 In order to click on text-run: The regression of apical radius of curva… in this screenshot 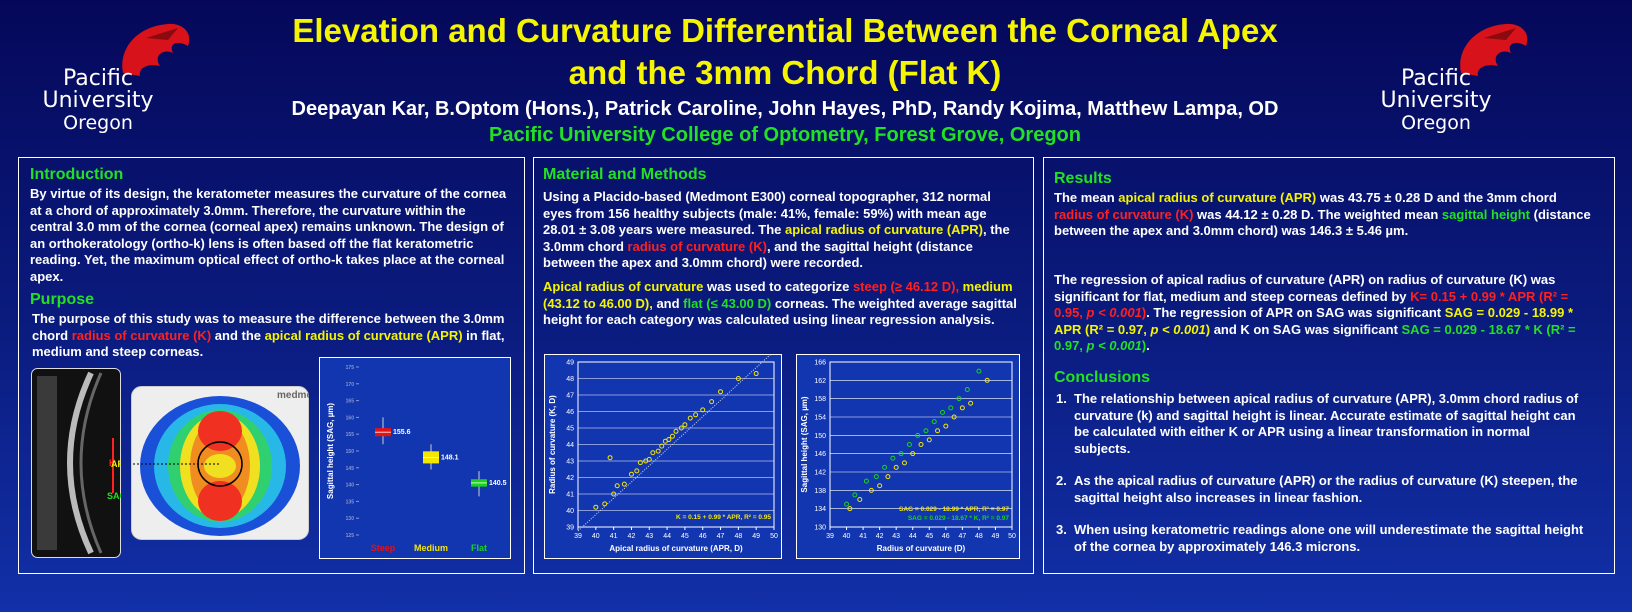, I will do `click(1305, 288)`.